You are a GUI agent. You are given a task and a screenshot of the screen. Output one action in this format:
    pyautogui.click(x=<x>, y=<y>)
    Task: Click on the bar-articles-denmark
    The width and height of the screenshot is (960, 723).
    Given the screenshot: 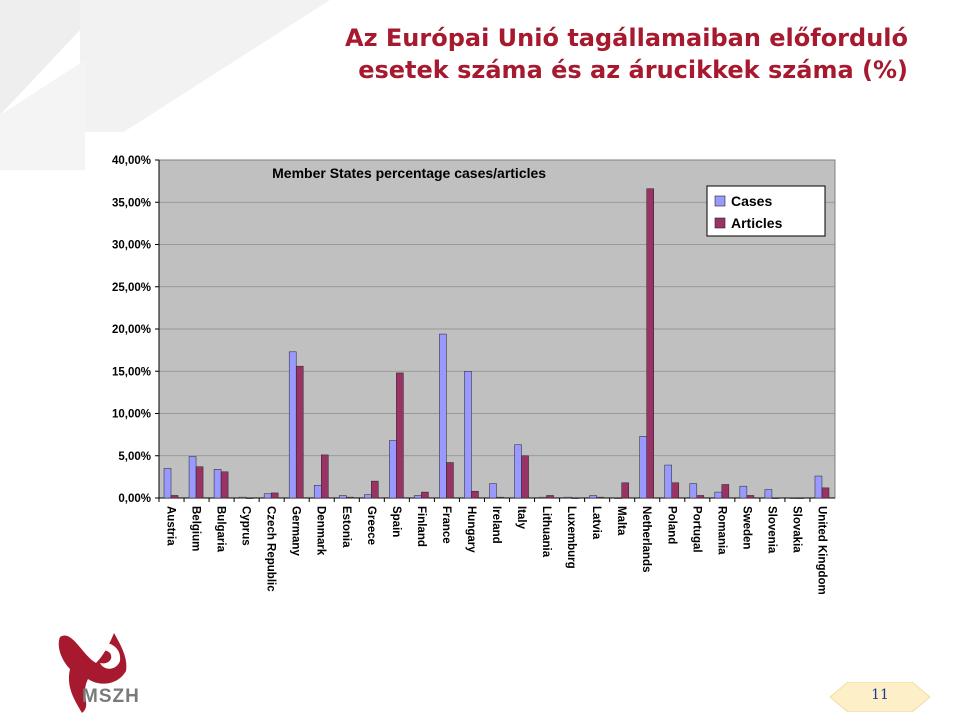 What is the action you would take?
    pyautogui.click(x=324, y=476)
    